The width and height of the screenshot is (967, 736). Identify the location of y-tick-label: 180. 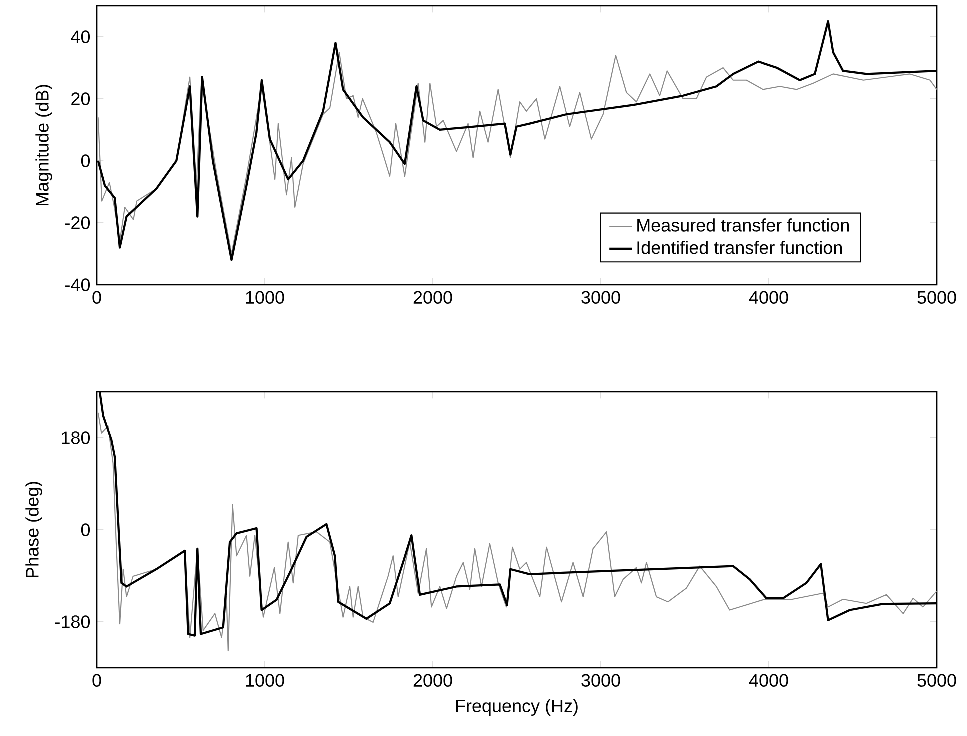
(76, 438).